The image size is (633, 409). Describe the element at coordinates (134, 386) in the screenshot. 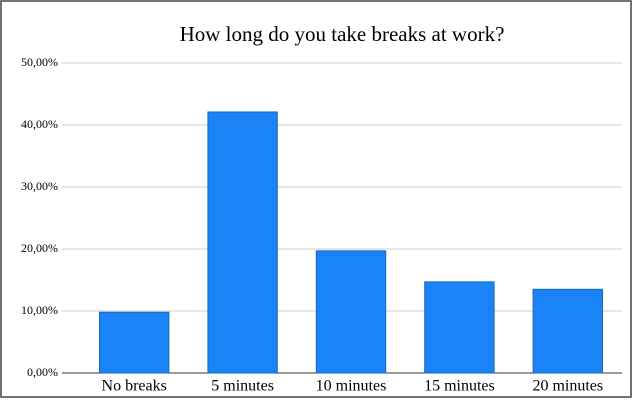

I see `x-tick-label: No breaks` at that location.